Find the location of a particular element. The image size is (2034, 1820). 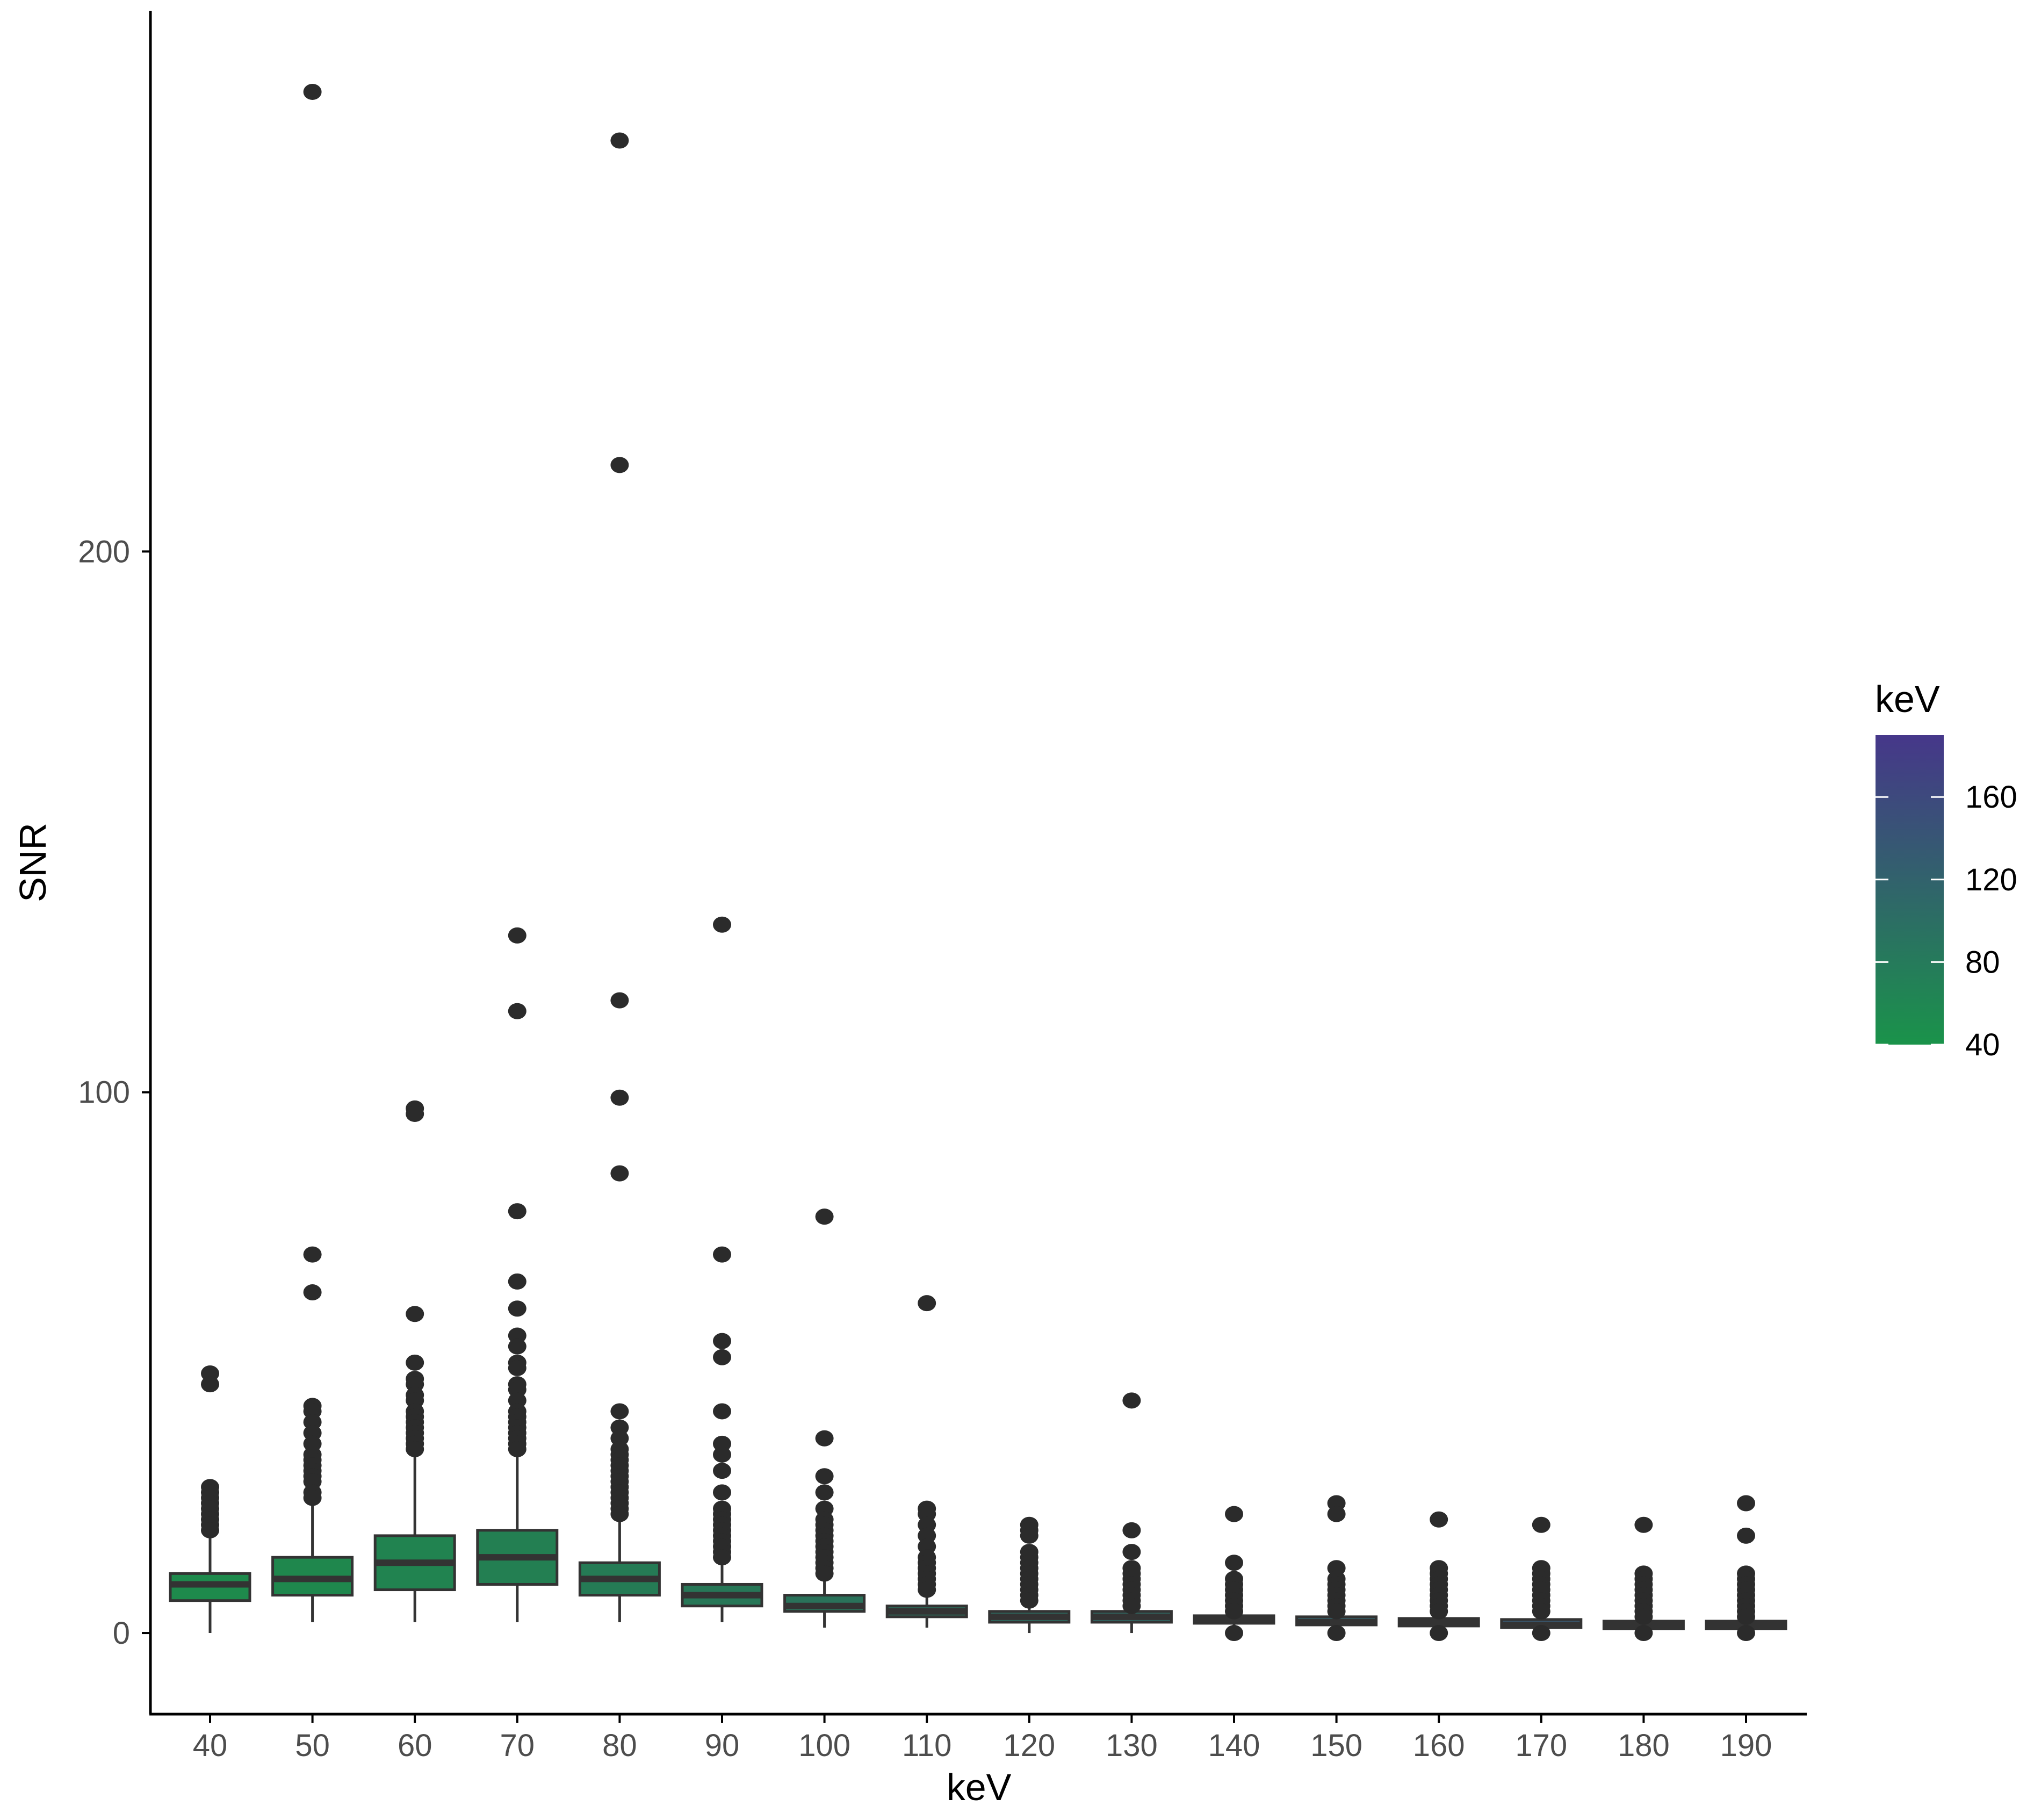

legend-tick-label: 160 is located at coordinates (1991, 798).